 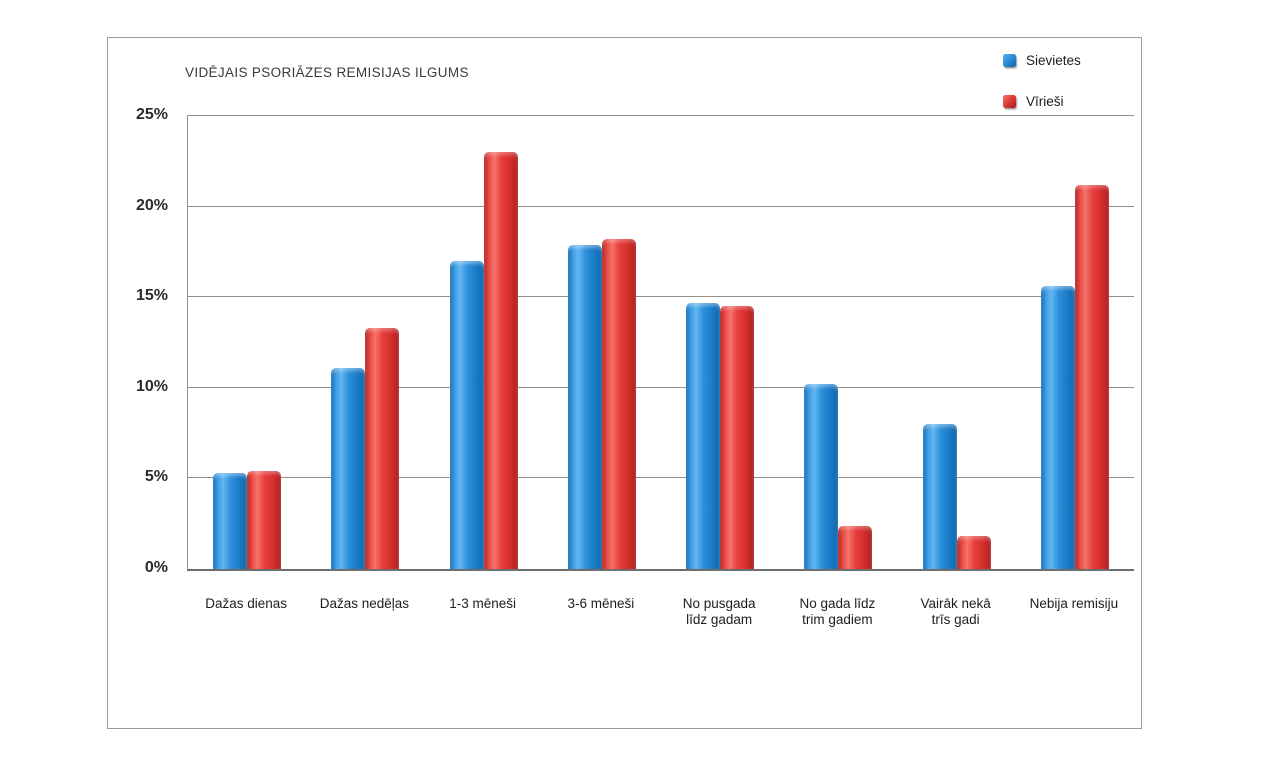 What do you see at coordinates (955, 611) in the screenshot?
I see `x-category-label-7: Vairāk nekā trīs gadi` at bounding box center [955, 611].